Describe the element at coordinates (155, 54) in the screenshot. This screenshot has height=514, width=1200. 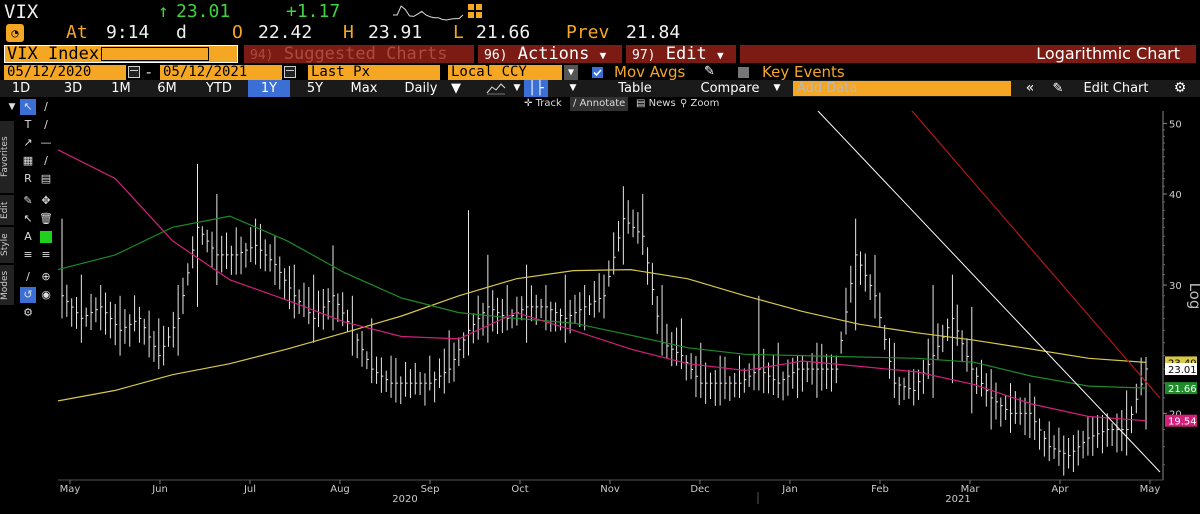
I see `input-cursor` at that location.